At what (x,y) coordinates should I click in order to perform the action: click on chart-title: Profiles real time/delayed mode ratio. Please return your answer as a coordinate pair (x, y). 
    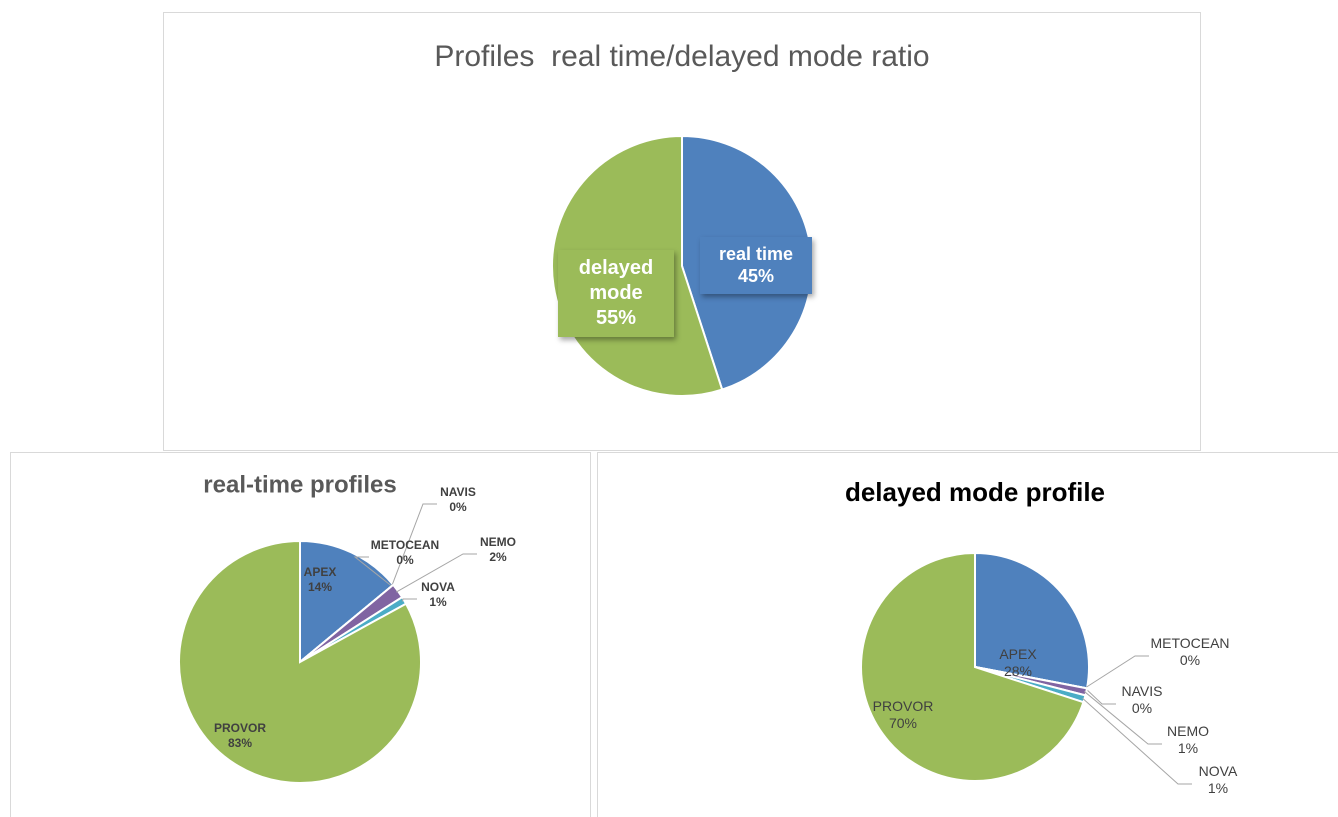
    Looking at the image, I should click on (681, 56).